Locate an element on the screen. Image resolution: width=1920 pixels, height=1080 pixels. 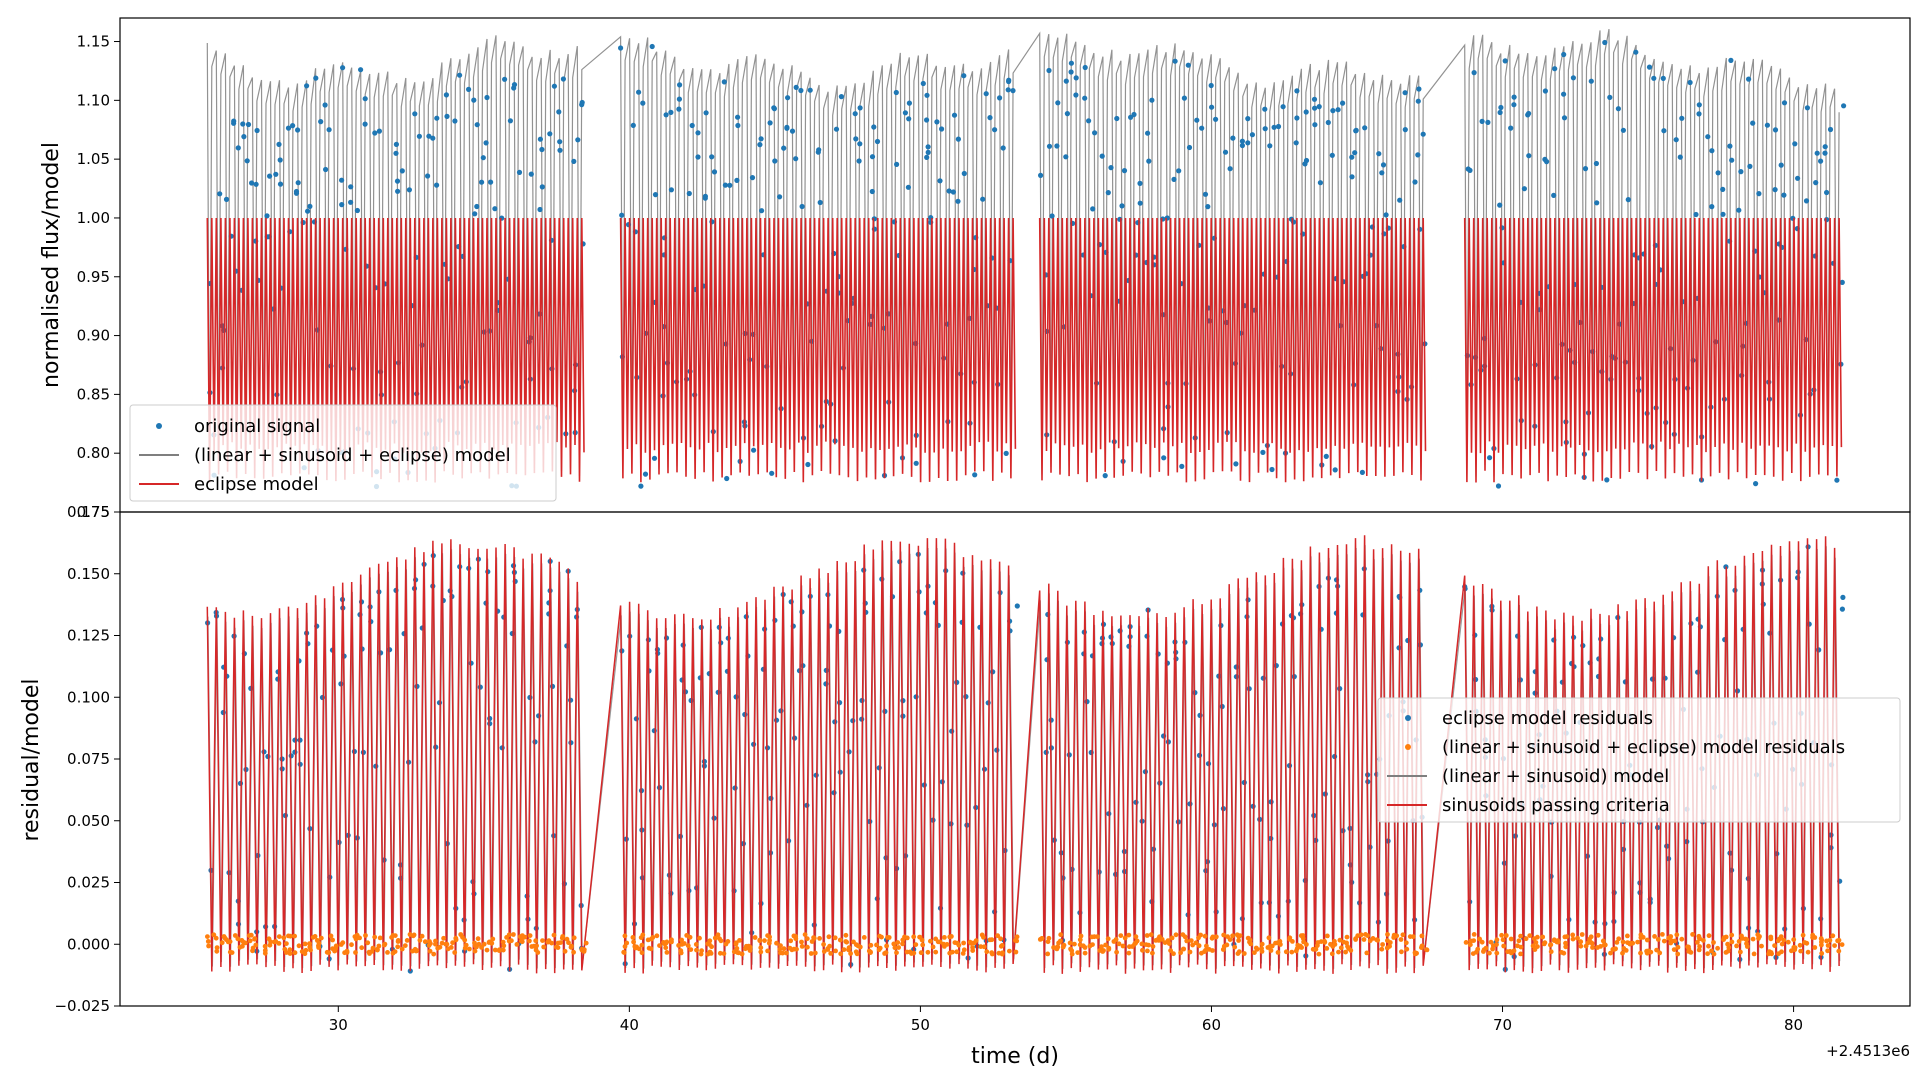
x-tick-label: 50 is located at coordinates (920, 1025).